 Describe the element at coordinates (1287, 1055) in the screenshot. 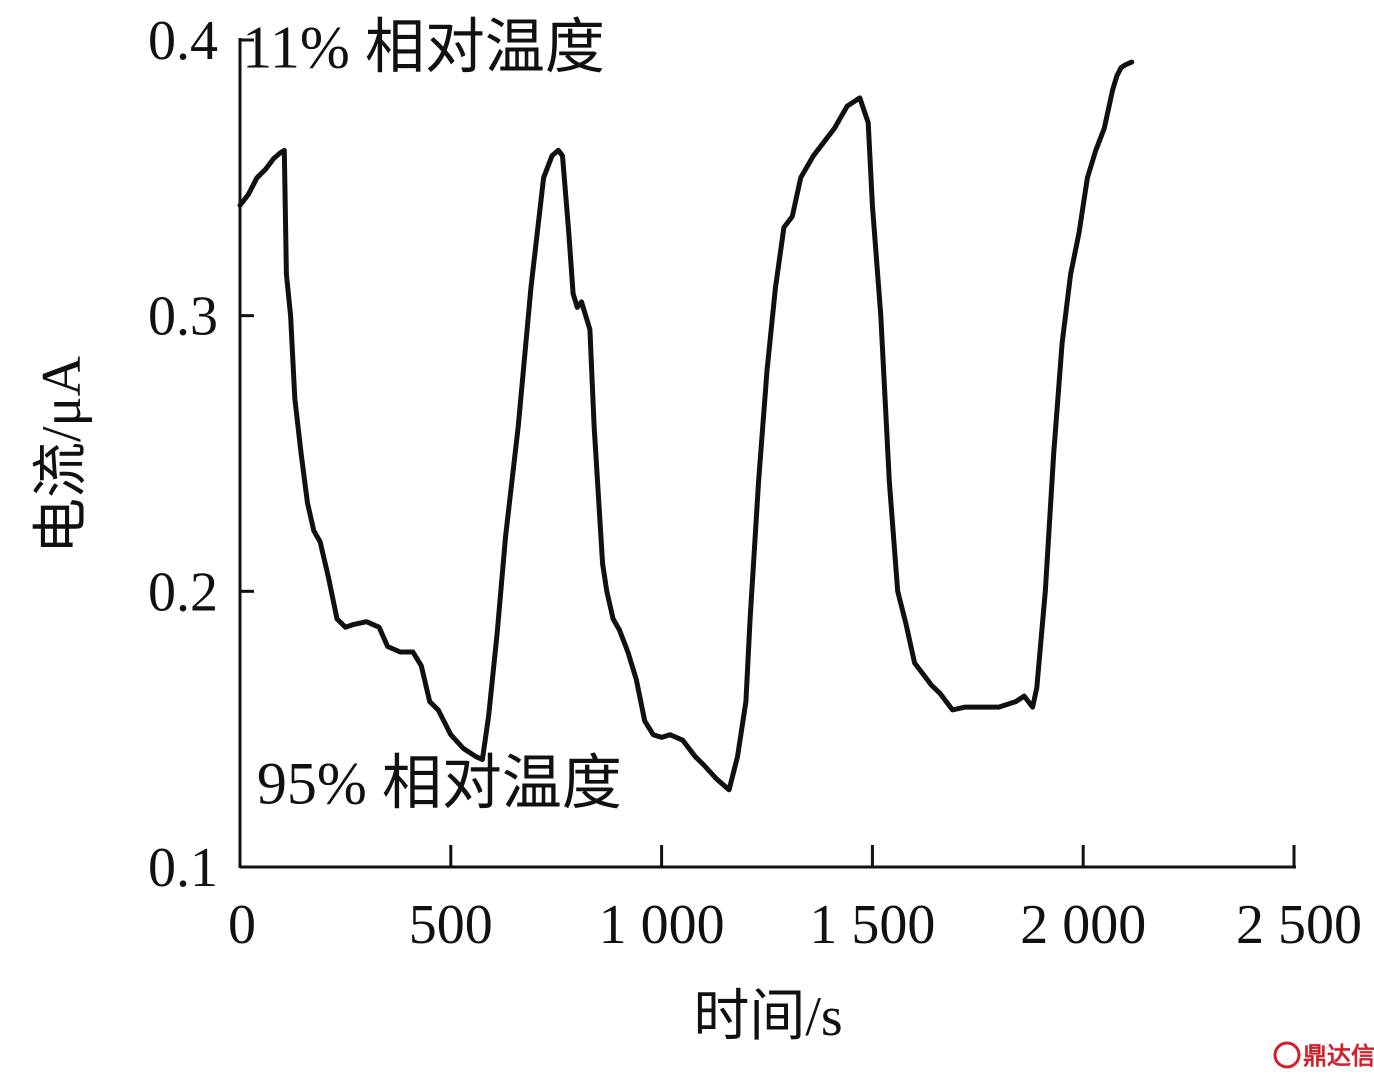

I see `watermark-icon` at that location.